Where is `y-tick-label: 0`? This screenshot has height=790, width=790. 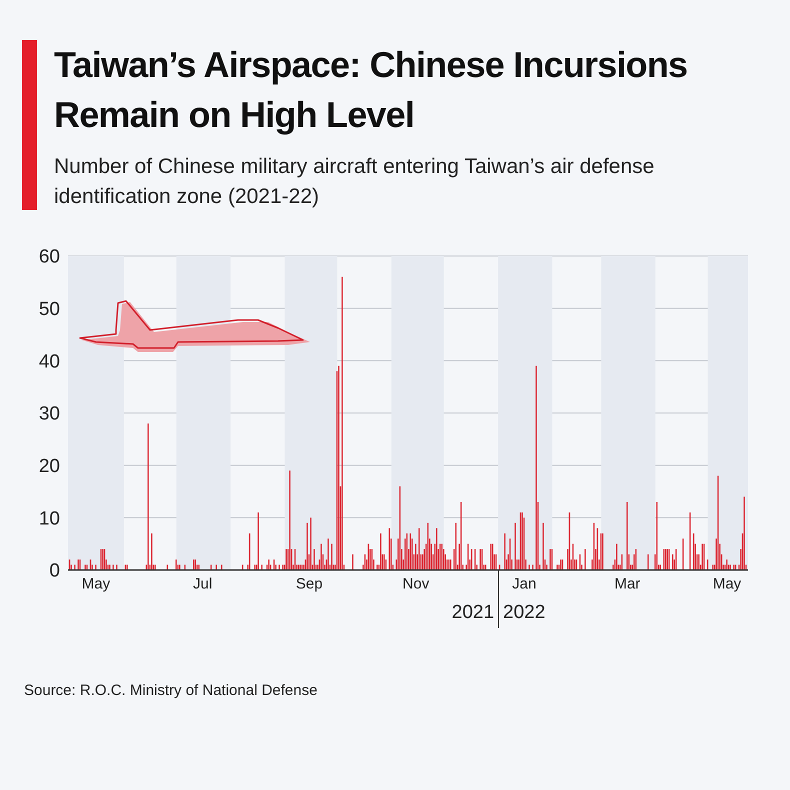 y-tick-label: 0 is located at coordinates (54, 571).